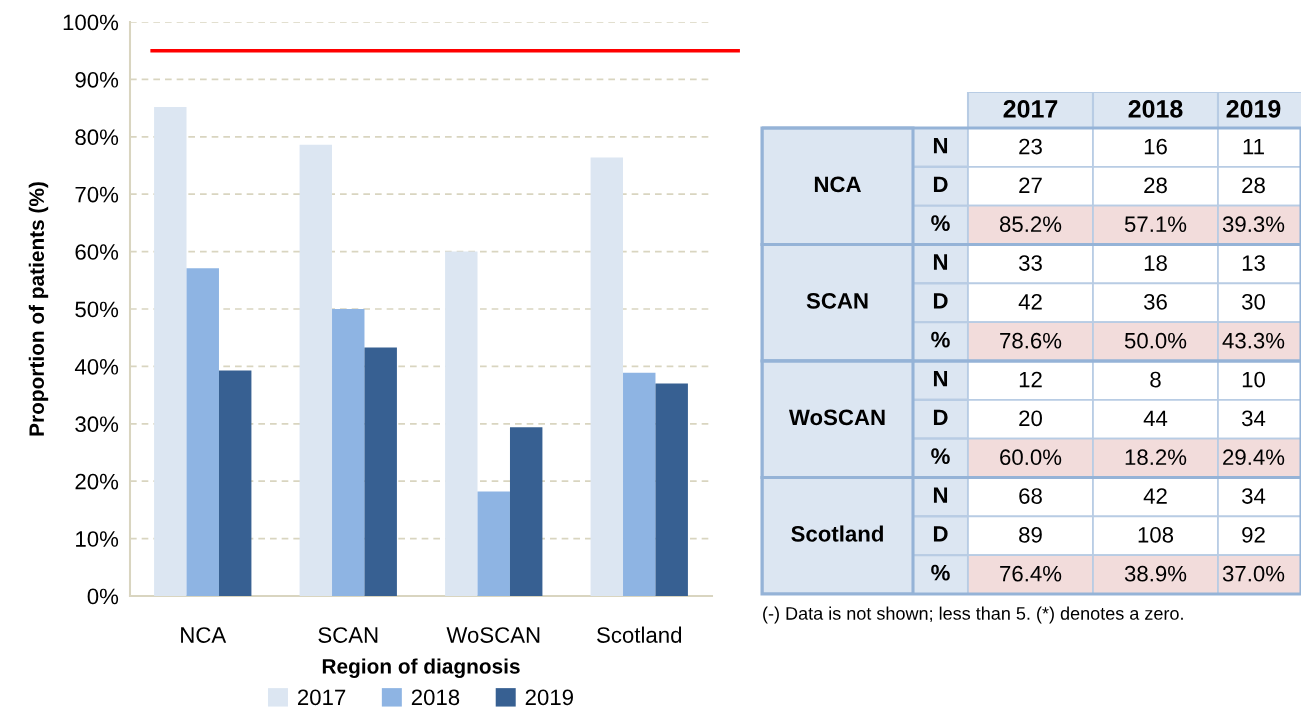 Image resolution: width=1301 pixels, height=707 pixels. Describe the element at coordinates (1030, 263) in the screenshot. I see `text: 33` at that location.